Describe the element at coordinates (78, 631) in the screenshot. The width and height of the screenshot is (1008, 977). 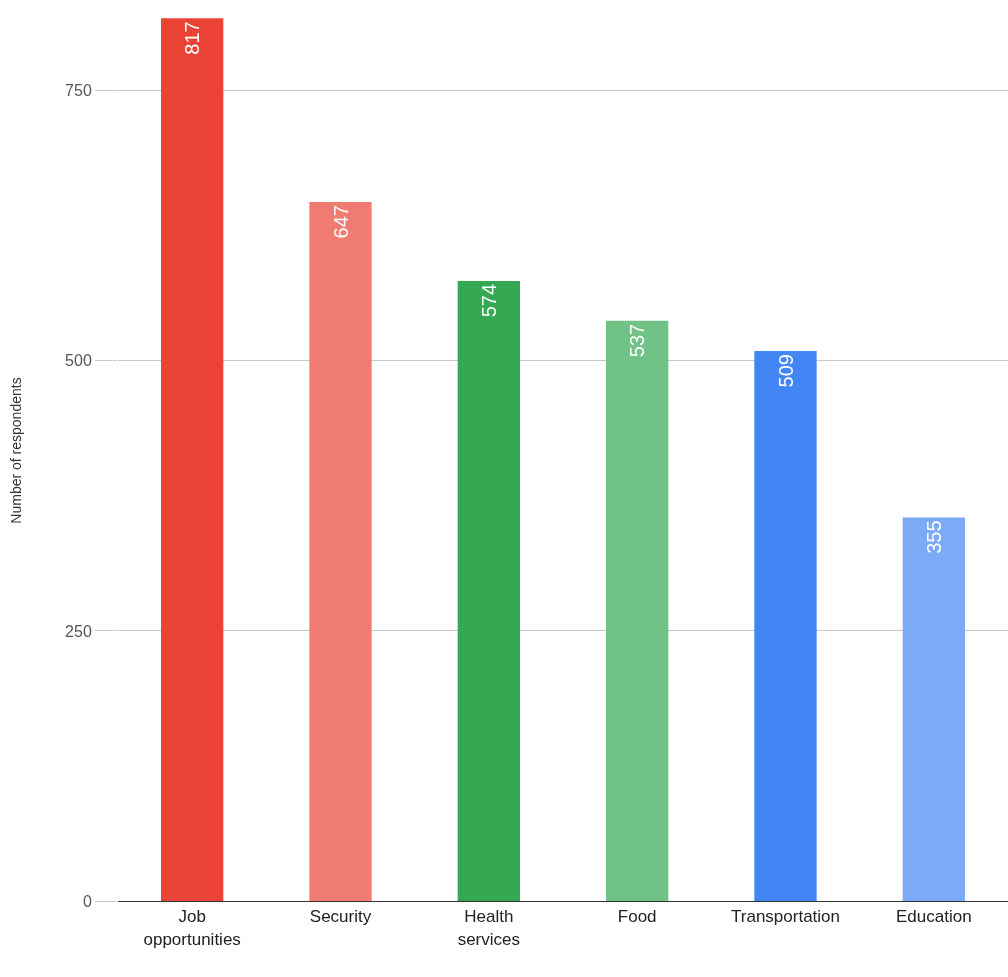
I see `y-tick-label: 250` at that location.